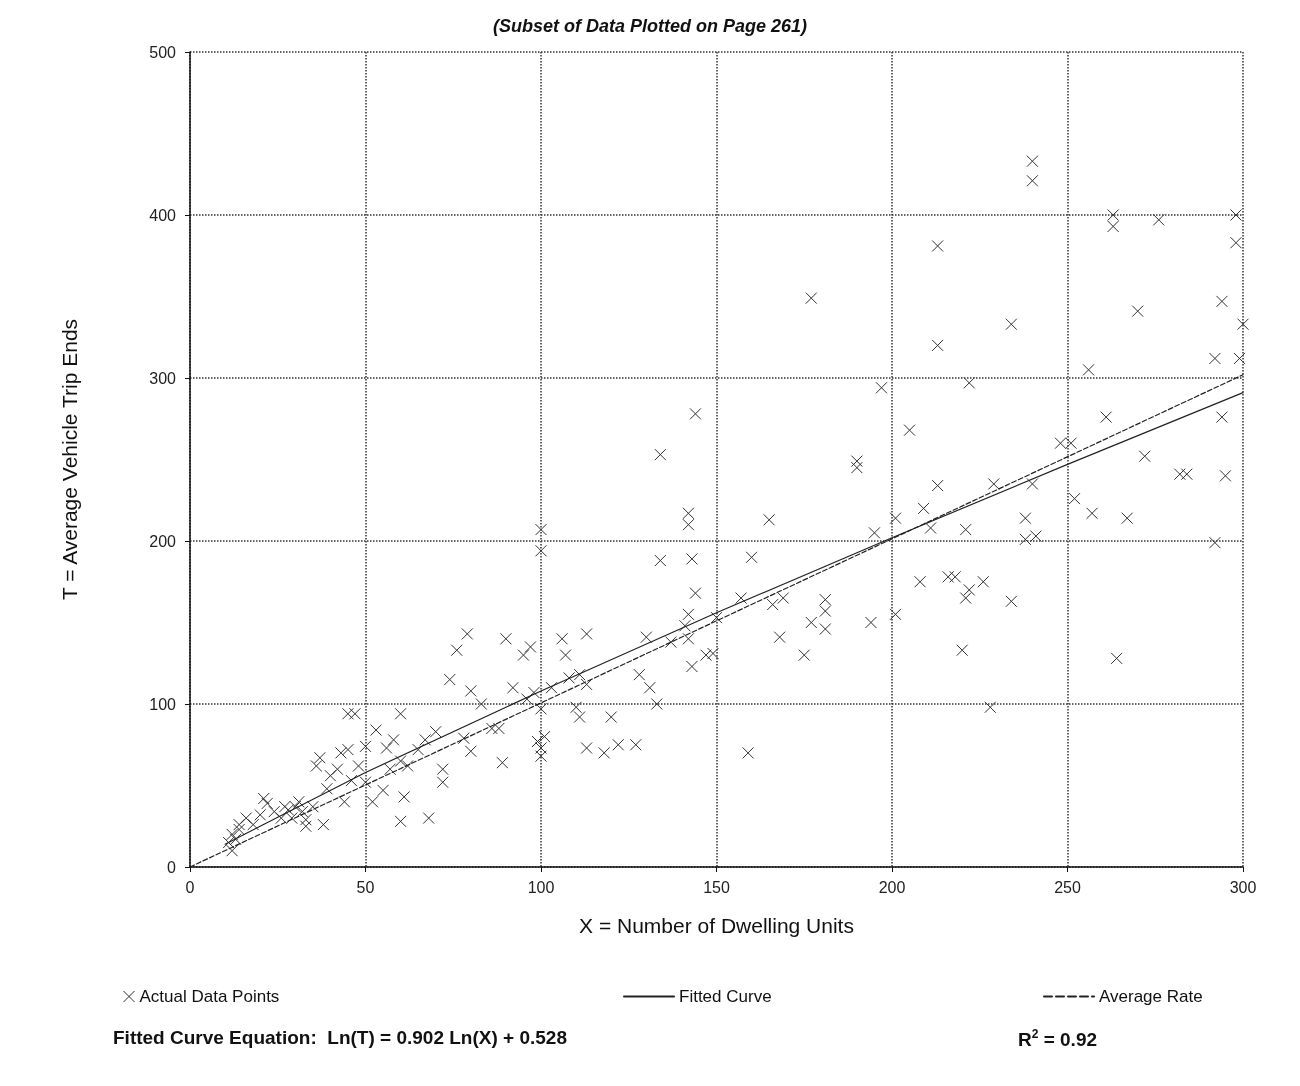 Image resolution: width=1300 pixels, height=1086 pixels. Describe the element at coordinates (163, 541) in the screenshot. I see `y-tick-label: 200` at that location.